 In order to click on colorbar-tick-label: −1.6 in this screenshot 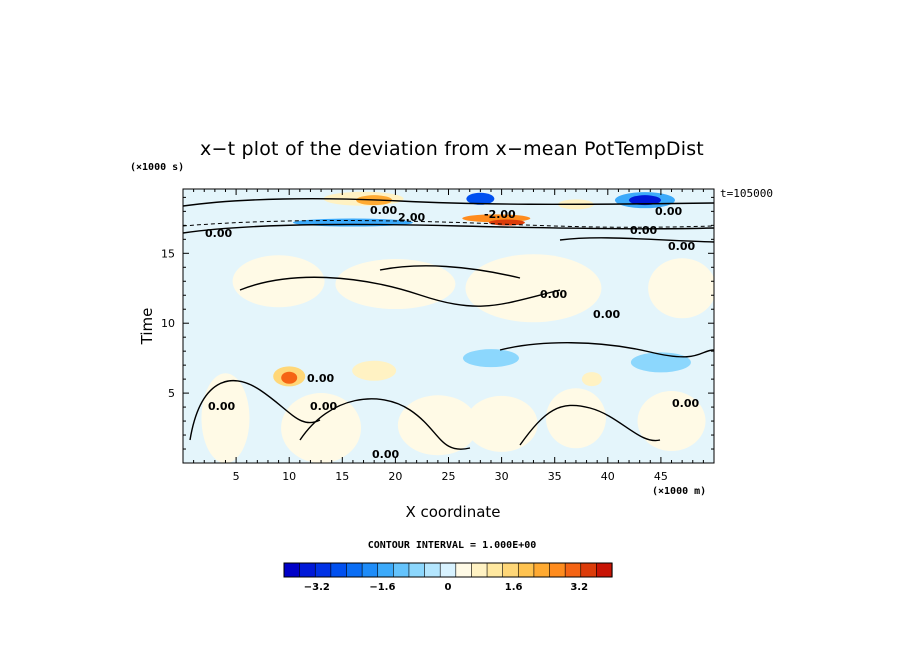, I will do `click(382, 587)`.